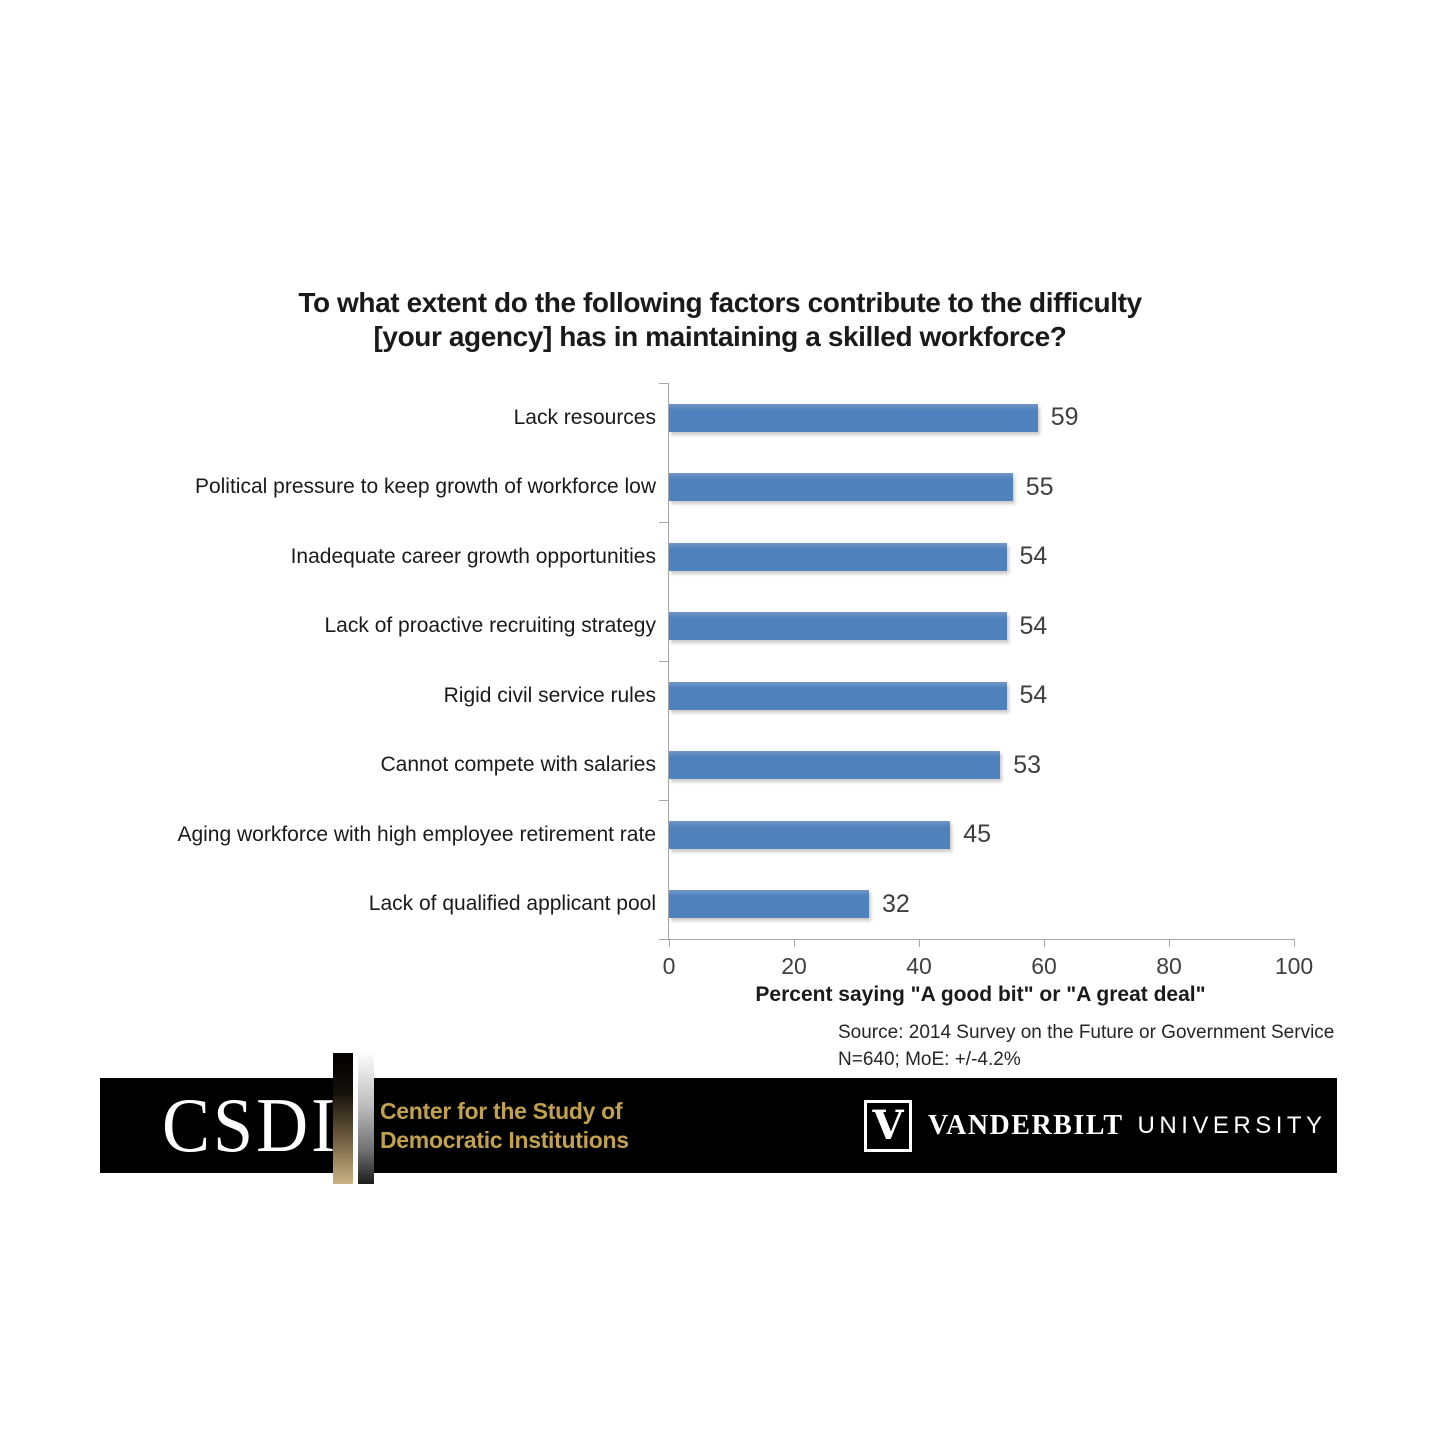 The image size is (1440, 1440). I want to click on bar-value-label: 32, so click(896, 903).